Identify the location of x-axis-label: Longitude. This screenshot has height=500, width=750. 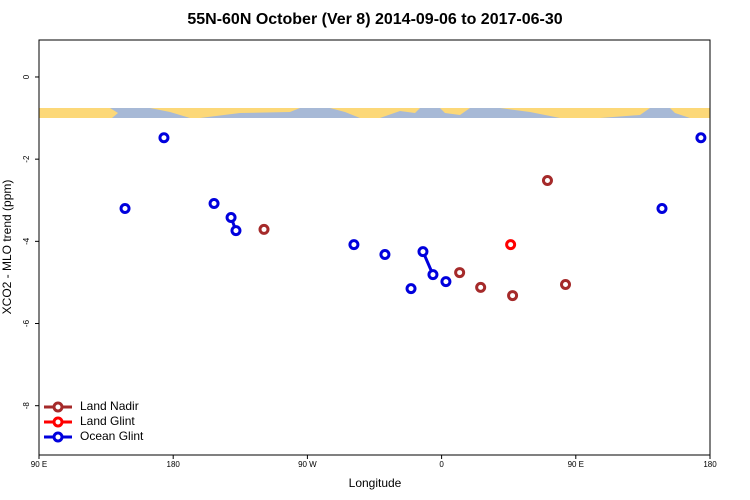
(375, 483).